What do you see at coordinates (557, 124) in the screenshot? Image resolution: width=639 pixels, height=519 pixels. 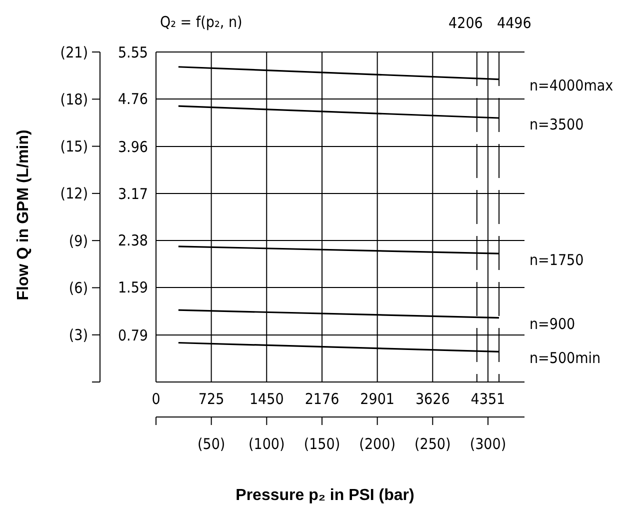 I see `text: n=3500` at bounding box center [557, 124].